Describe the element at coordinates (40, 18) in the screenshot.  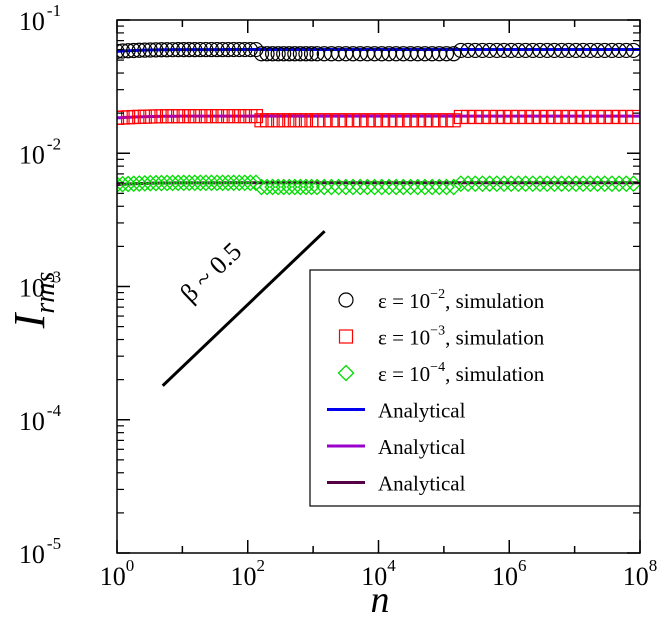
I see `y-tick-label: 10 -1` at that location.